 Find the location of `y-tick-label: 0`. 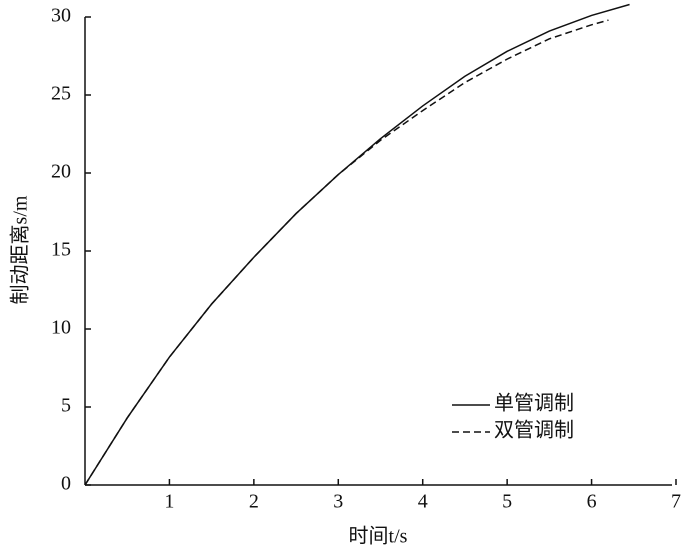

y-tick-label: 0 is located at coordinates (66, 484).